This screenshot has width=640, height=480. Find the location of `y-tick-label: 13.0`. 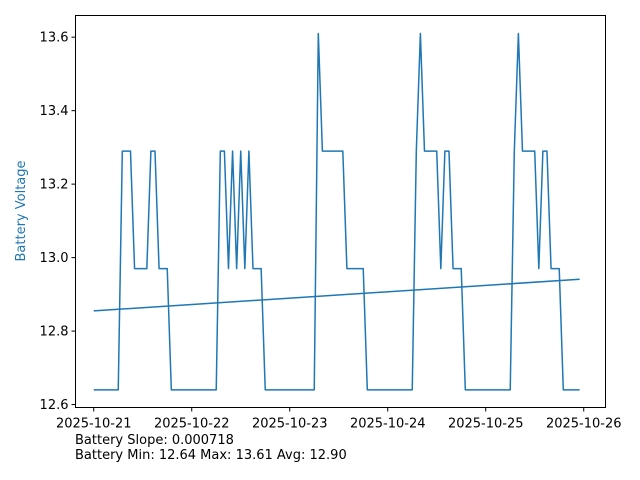

y-tick-label: 13.0 is located at coordinates (54, 258).